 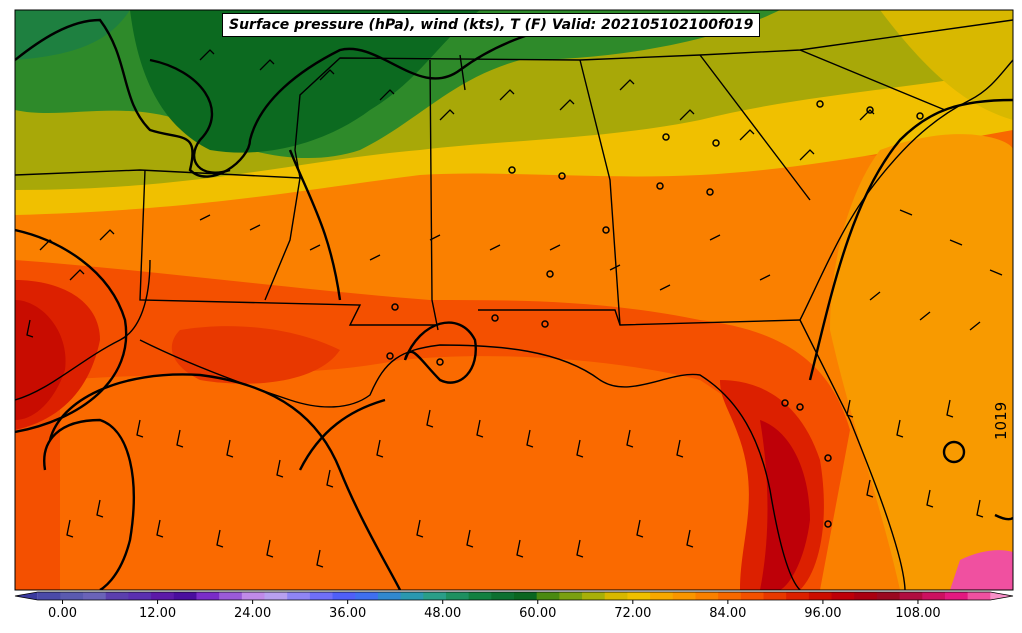 What do you see at coordinates (823, 613) in the screenshot?
I see `colorbar-tick-label: 96.00` at bounding box center [823, 613].